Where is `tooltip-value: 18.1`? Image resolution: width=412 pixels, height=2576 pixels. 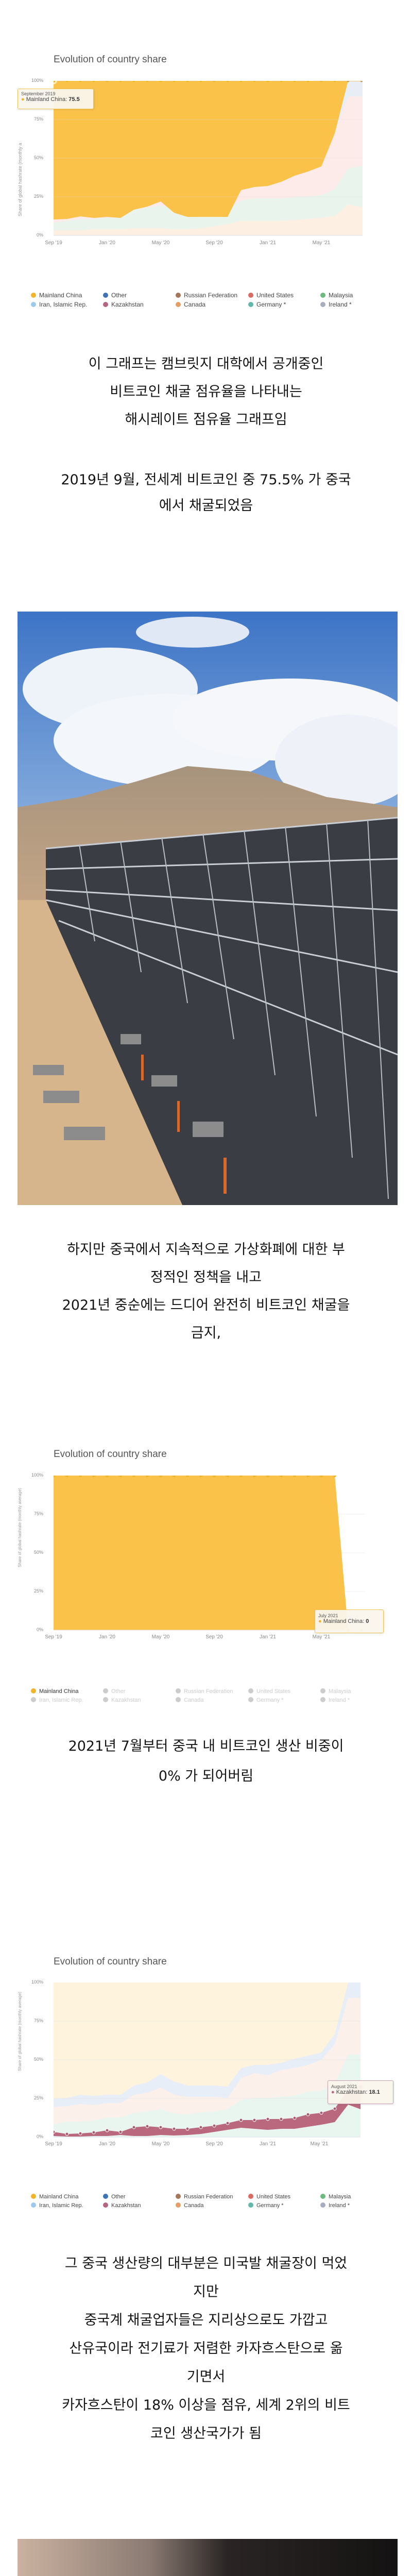 tooltip-value: 18.1 is located at coordinates (375, 2092).